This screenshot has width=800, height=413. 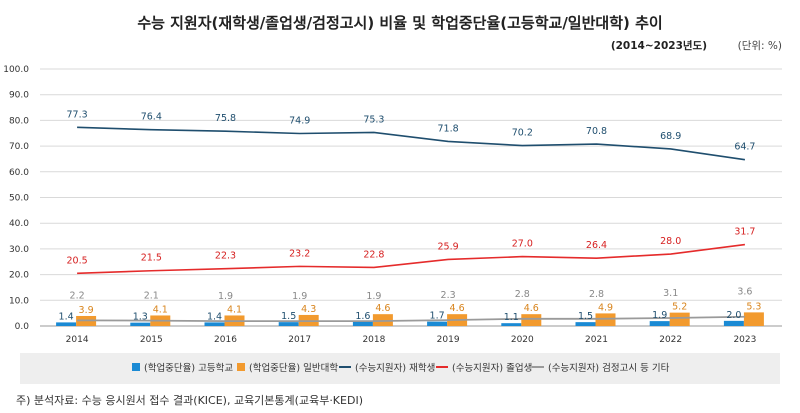 What do you see at coordinates (188, 368) in the screenshot?
I see `legend-label: (학업중단율) 고등학교` at bounding box center [188, 368].